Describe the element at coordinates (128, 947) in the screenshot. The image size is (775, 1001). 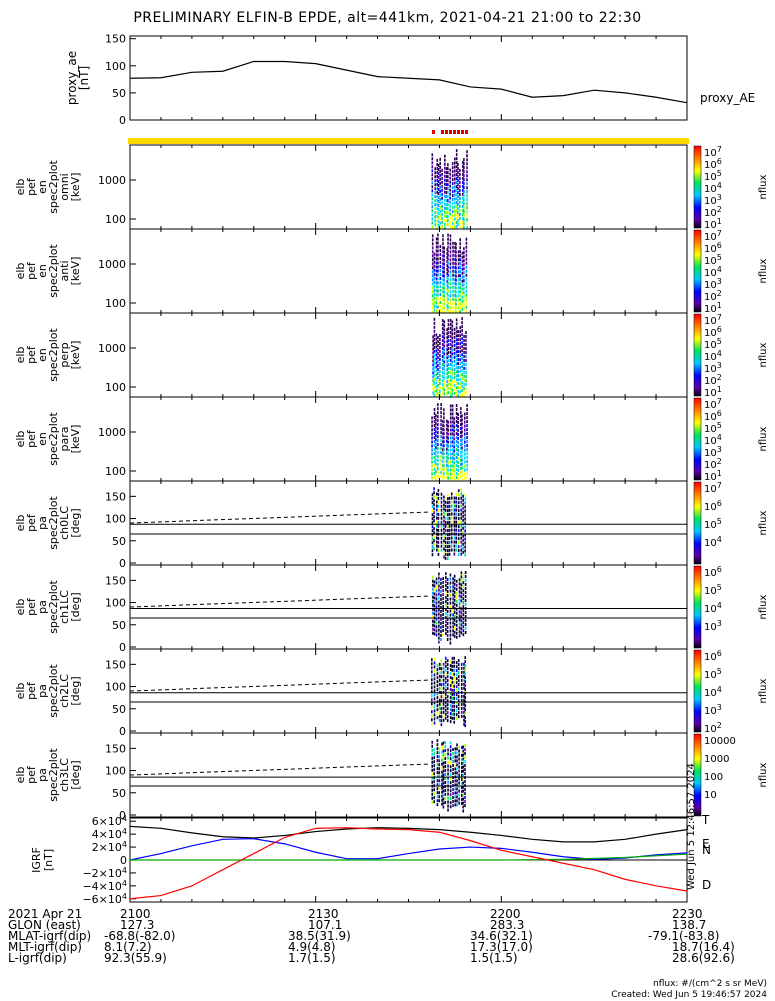
I see `footer-value: 8.1(7.2)` at that location.